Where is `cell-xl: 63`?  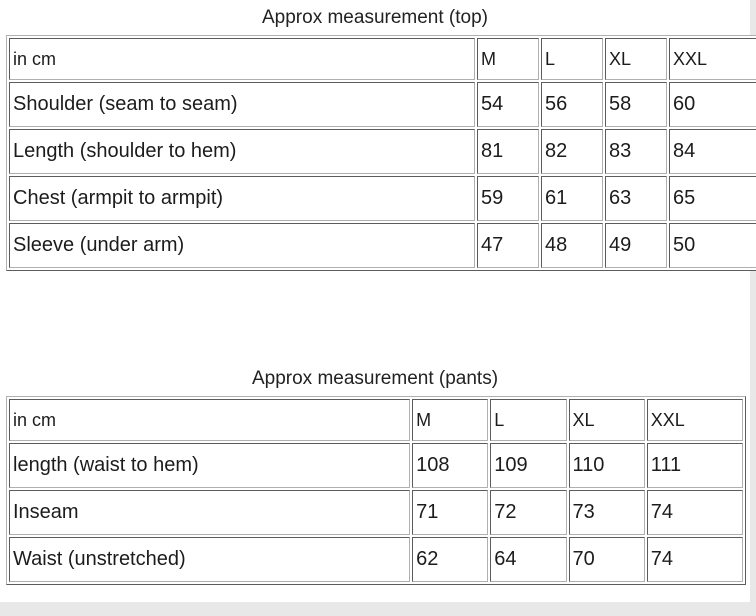 cell-xl: 63 is located at coordinates (636, 198).